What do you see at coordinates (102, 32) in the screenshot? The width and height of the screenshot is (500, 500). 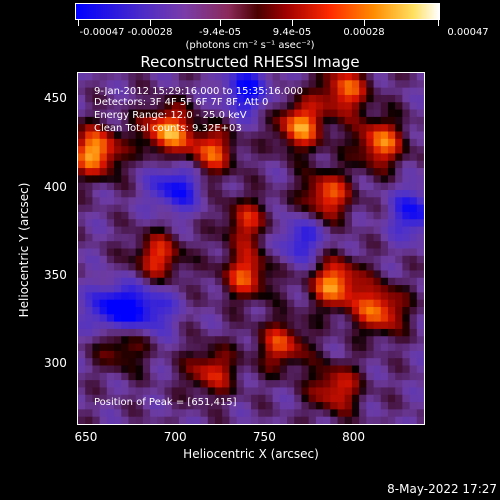 I see `colorbar-tick-label: -0.00047` at bounding box center [102, 32].